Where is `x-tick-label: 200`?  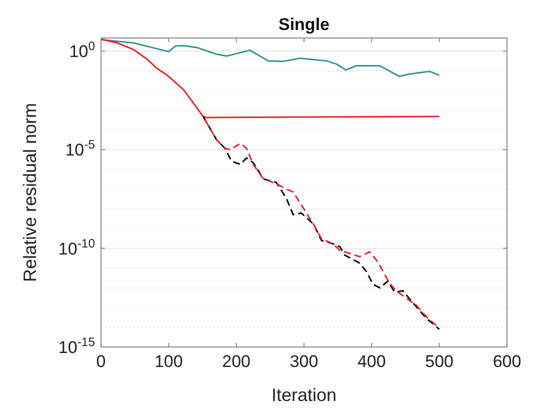 x-tick-label: 200 is located at coordinates (236, 361).